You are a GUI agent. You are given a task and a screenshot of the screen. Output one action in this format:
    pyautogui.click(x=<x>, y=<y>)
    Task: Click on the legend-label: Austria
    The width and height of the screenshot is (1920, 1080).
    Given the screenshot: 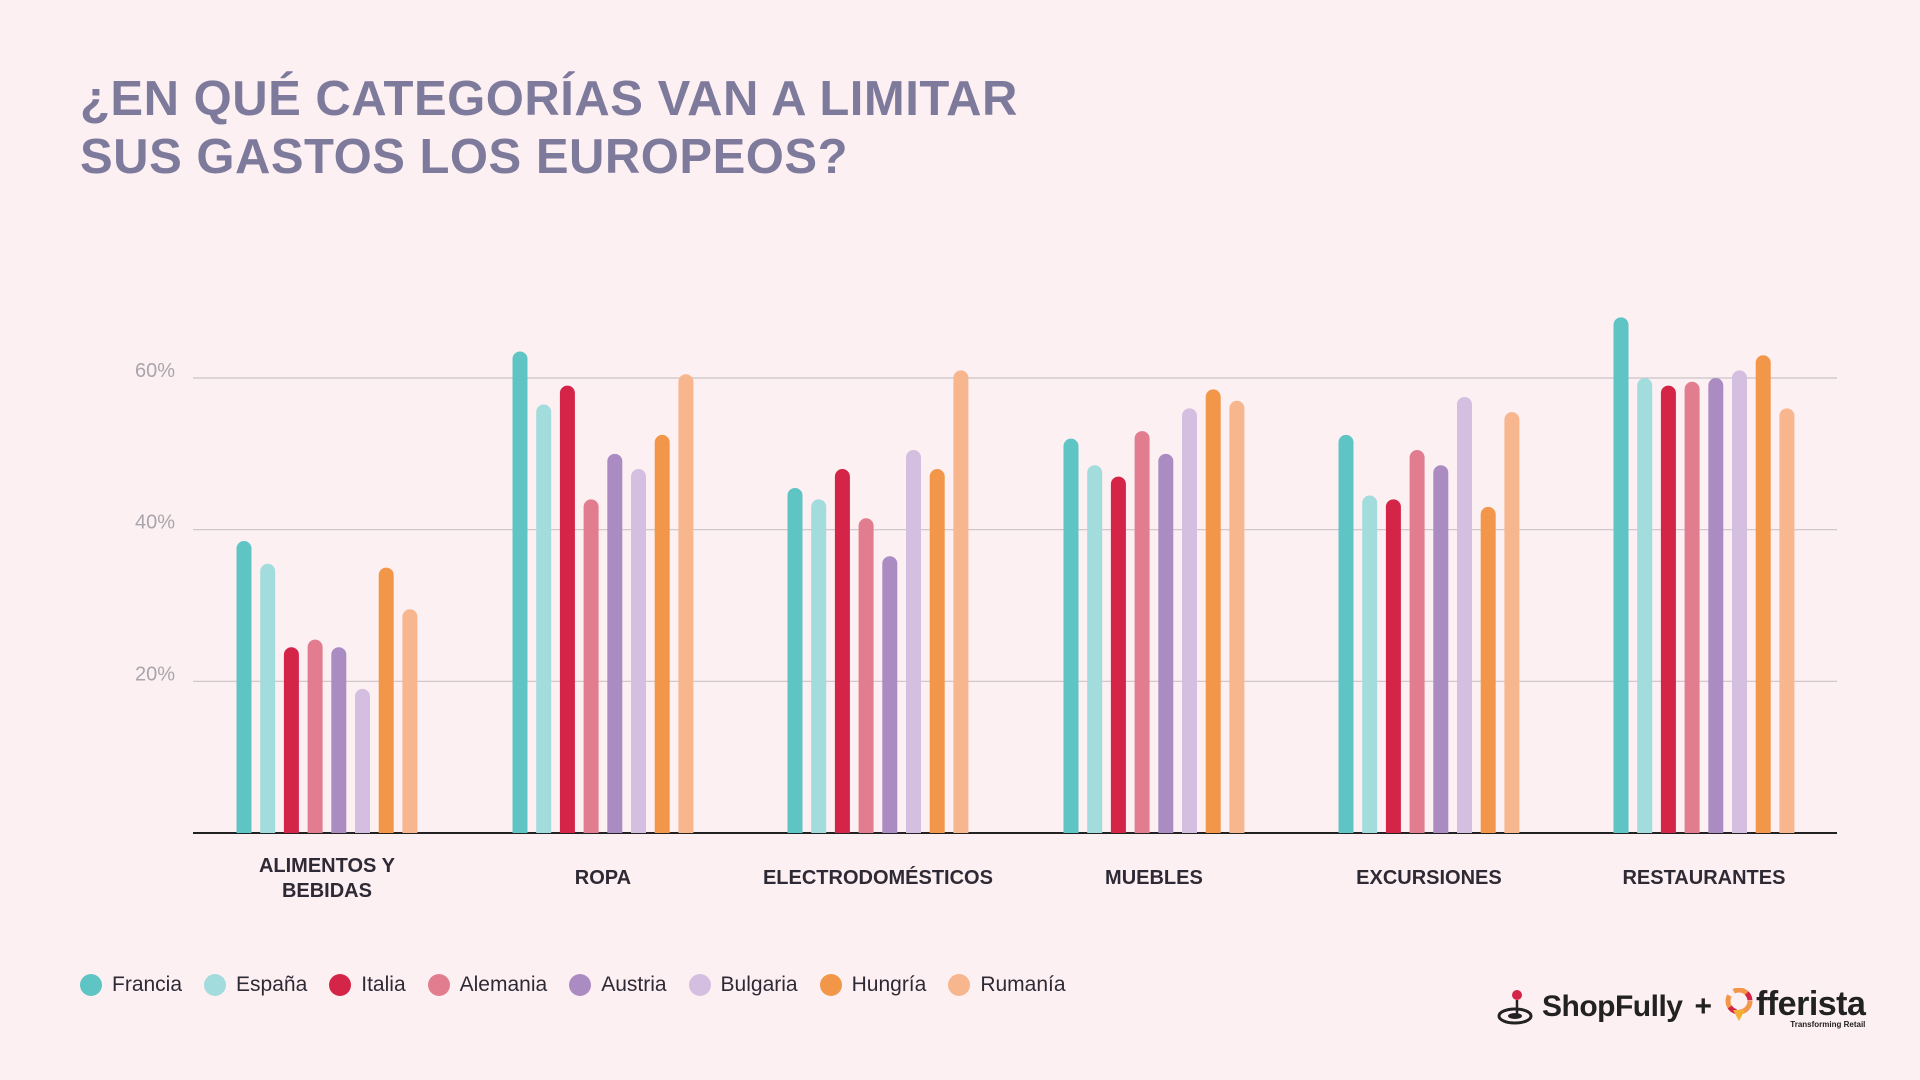 What is the action you would take?
    pyautogui.click(x=634, y=984)
    